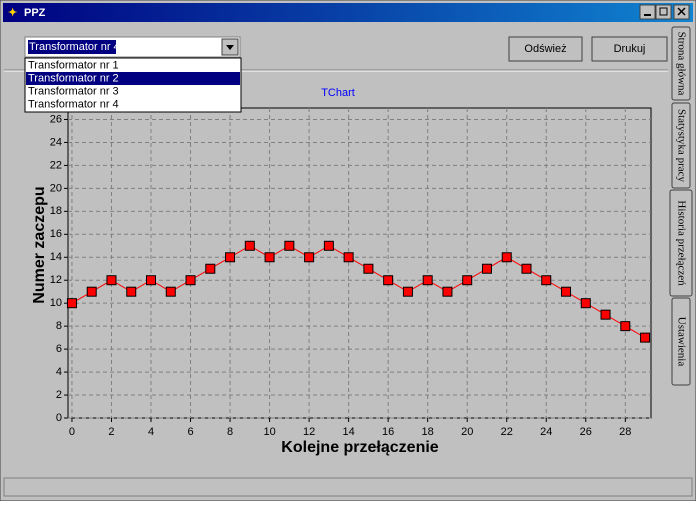  I want to click on x-tick-label: 10, so click(269, 432).